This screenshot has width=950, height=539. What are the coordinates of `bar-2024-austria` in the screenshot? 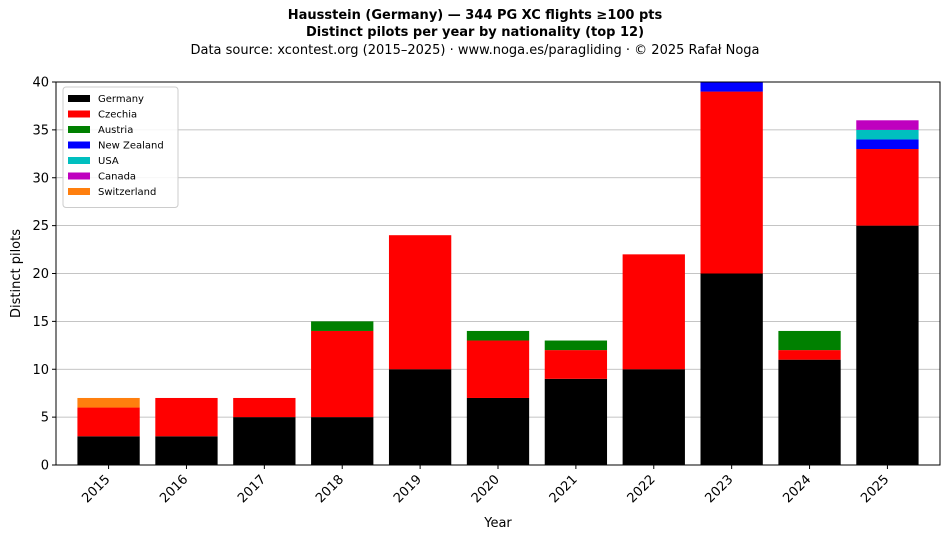 It's located at (809, 340).